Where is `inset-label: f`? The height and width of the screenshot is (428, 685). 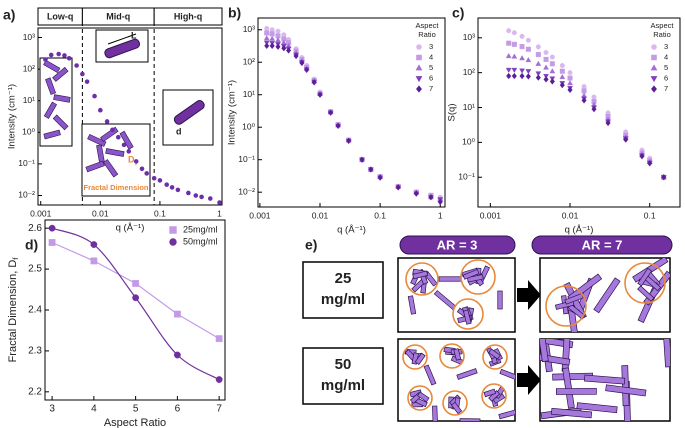 inset-label: f is located at coordinates (136, 165).